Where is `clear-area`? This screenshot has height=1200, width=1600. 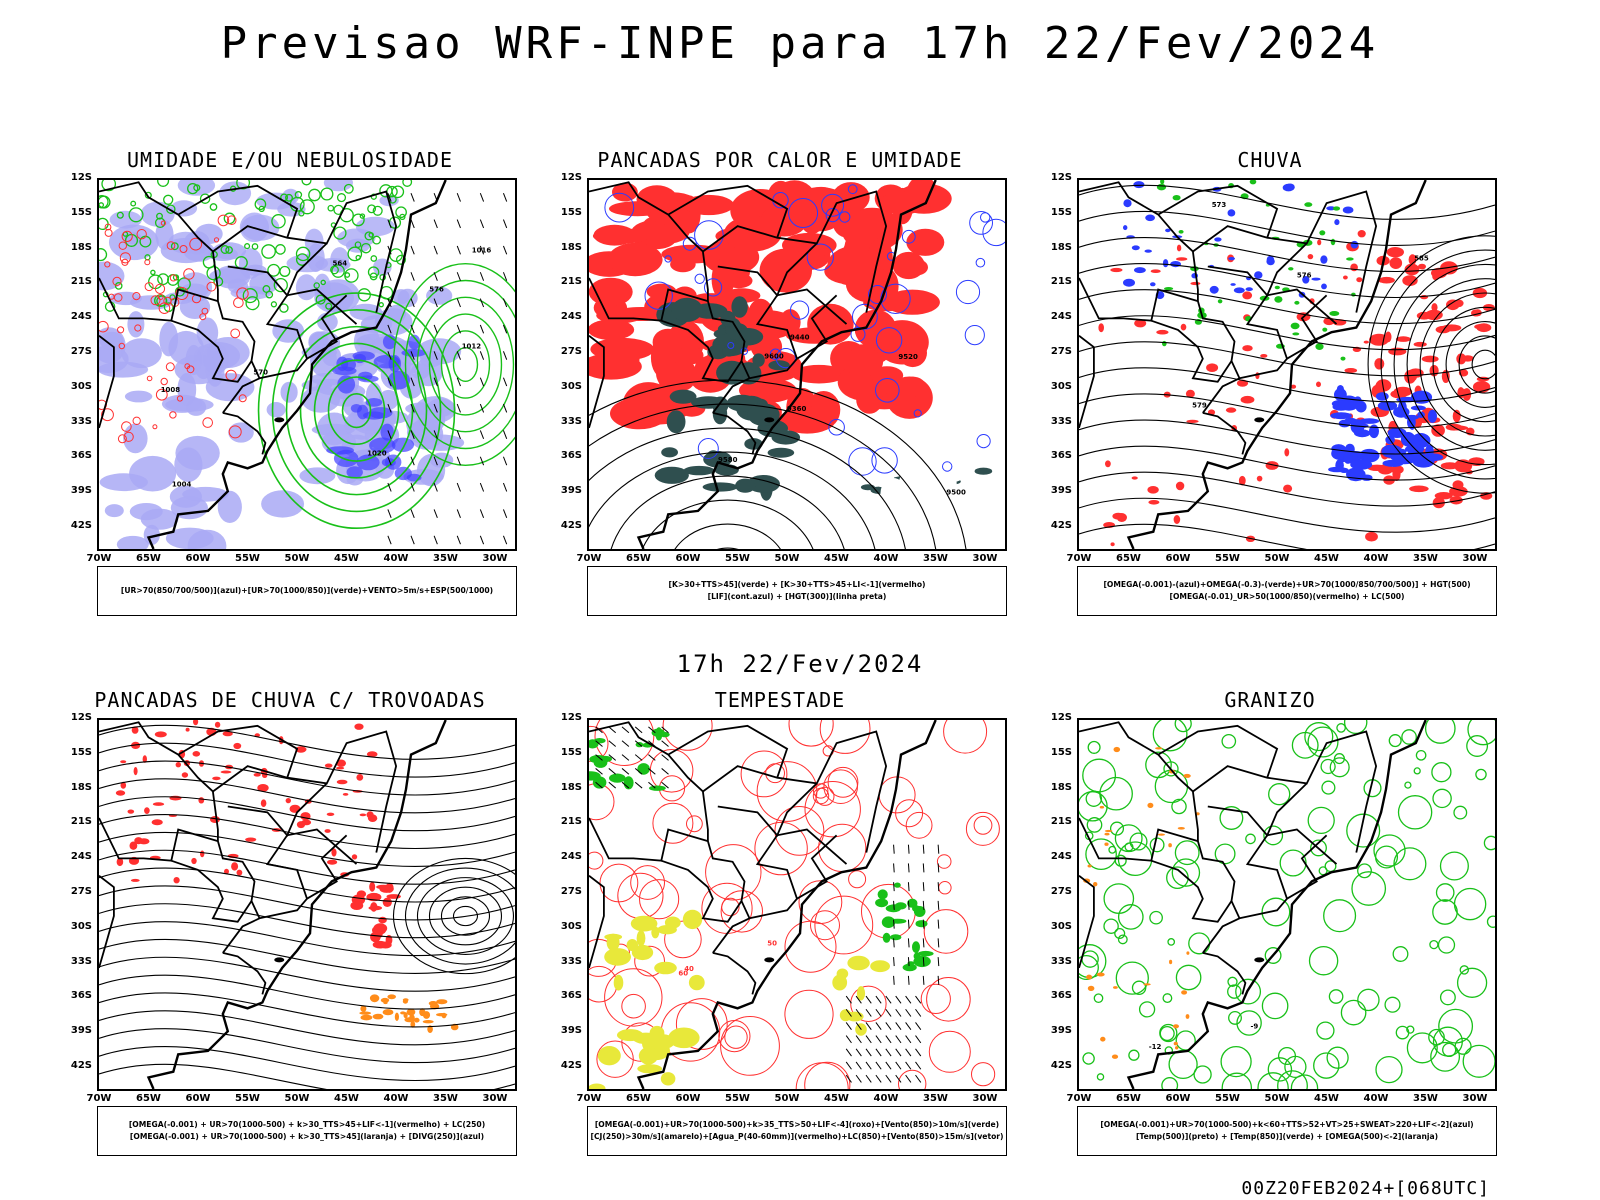
clear-area is located at coordinates (927, 483).